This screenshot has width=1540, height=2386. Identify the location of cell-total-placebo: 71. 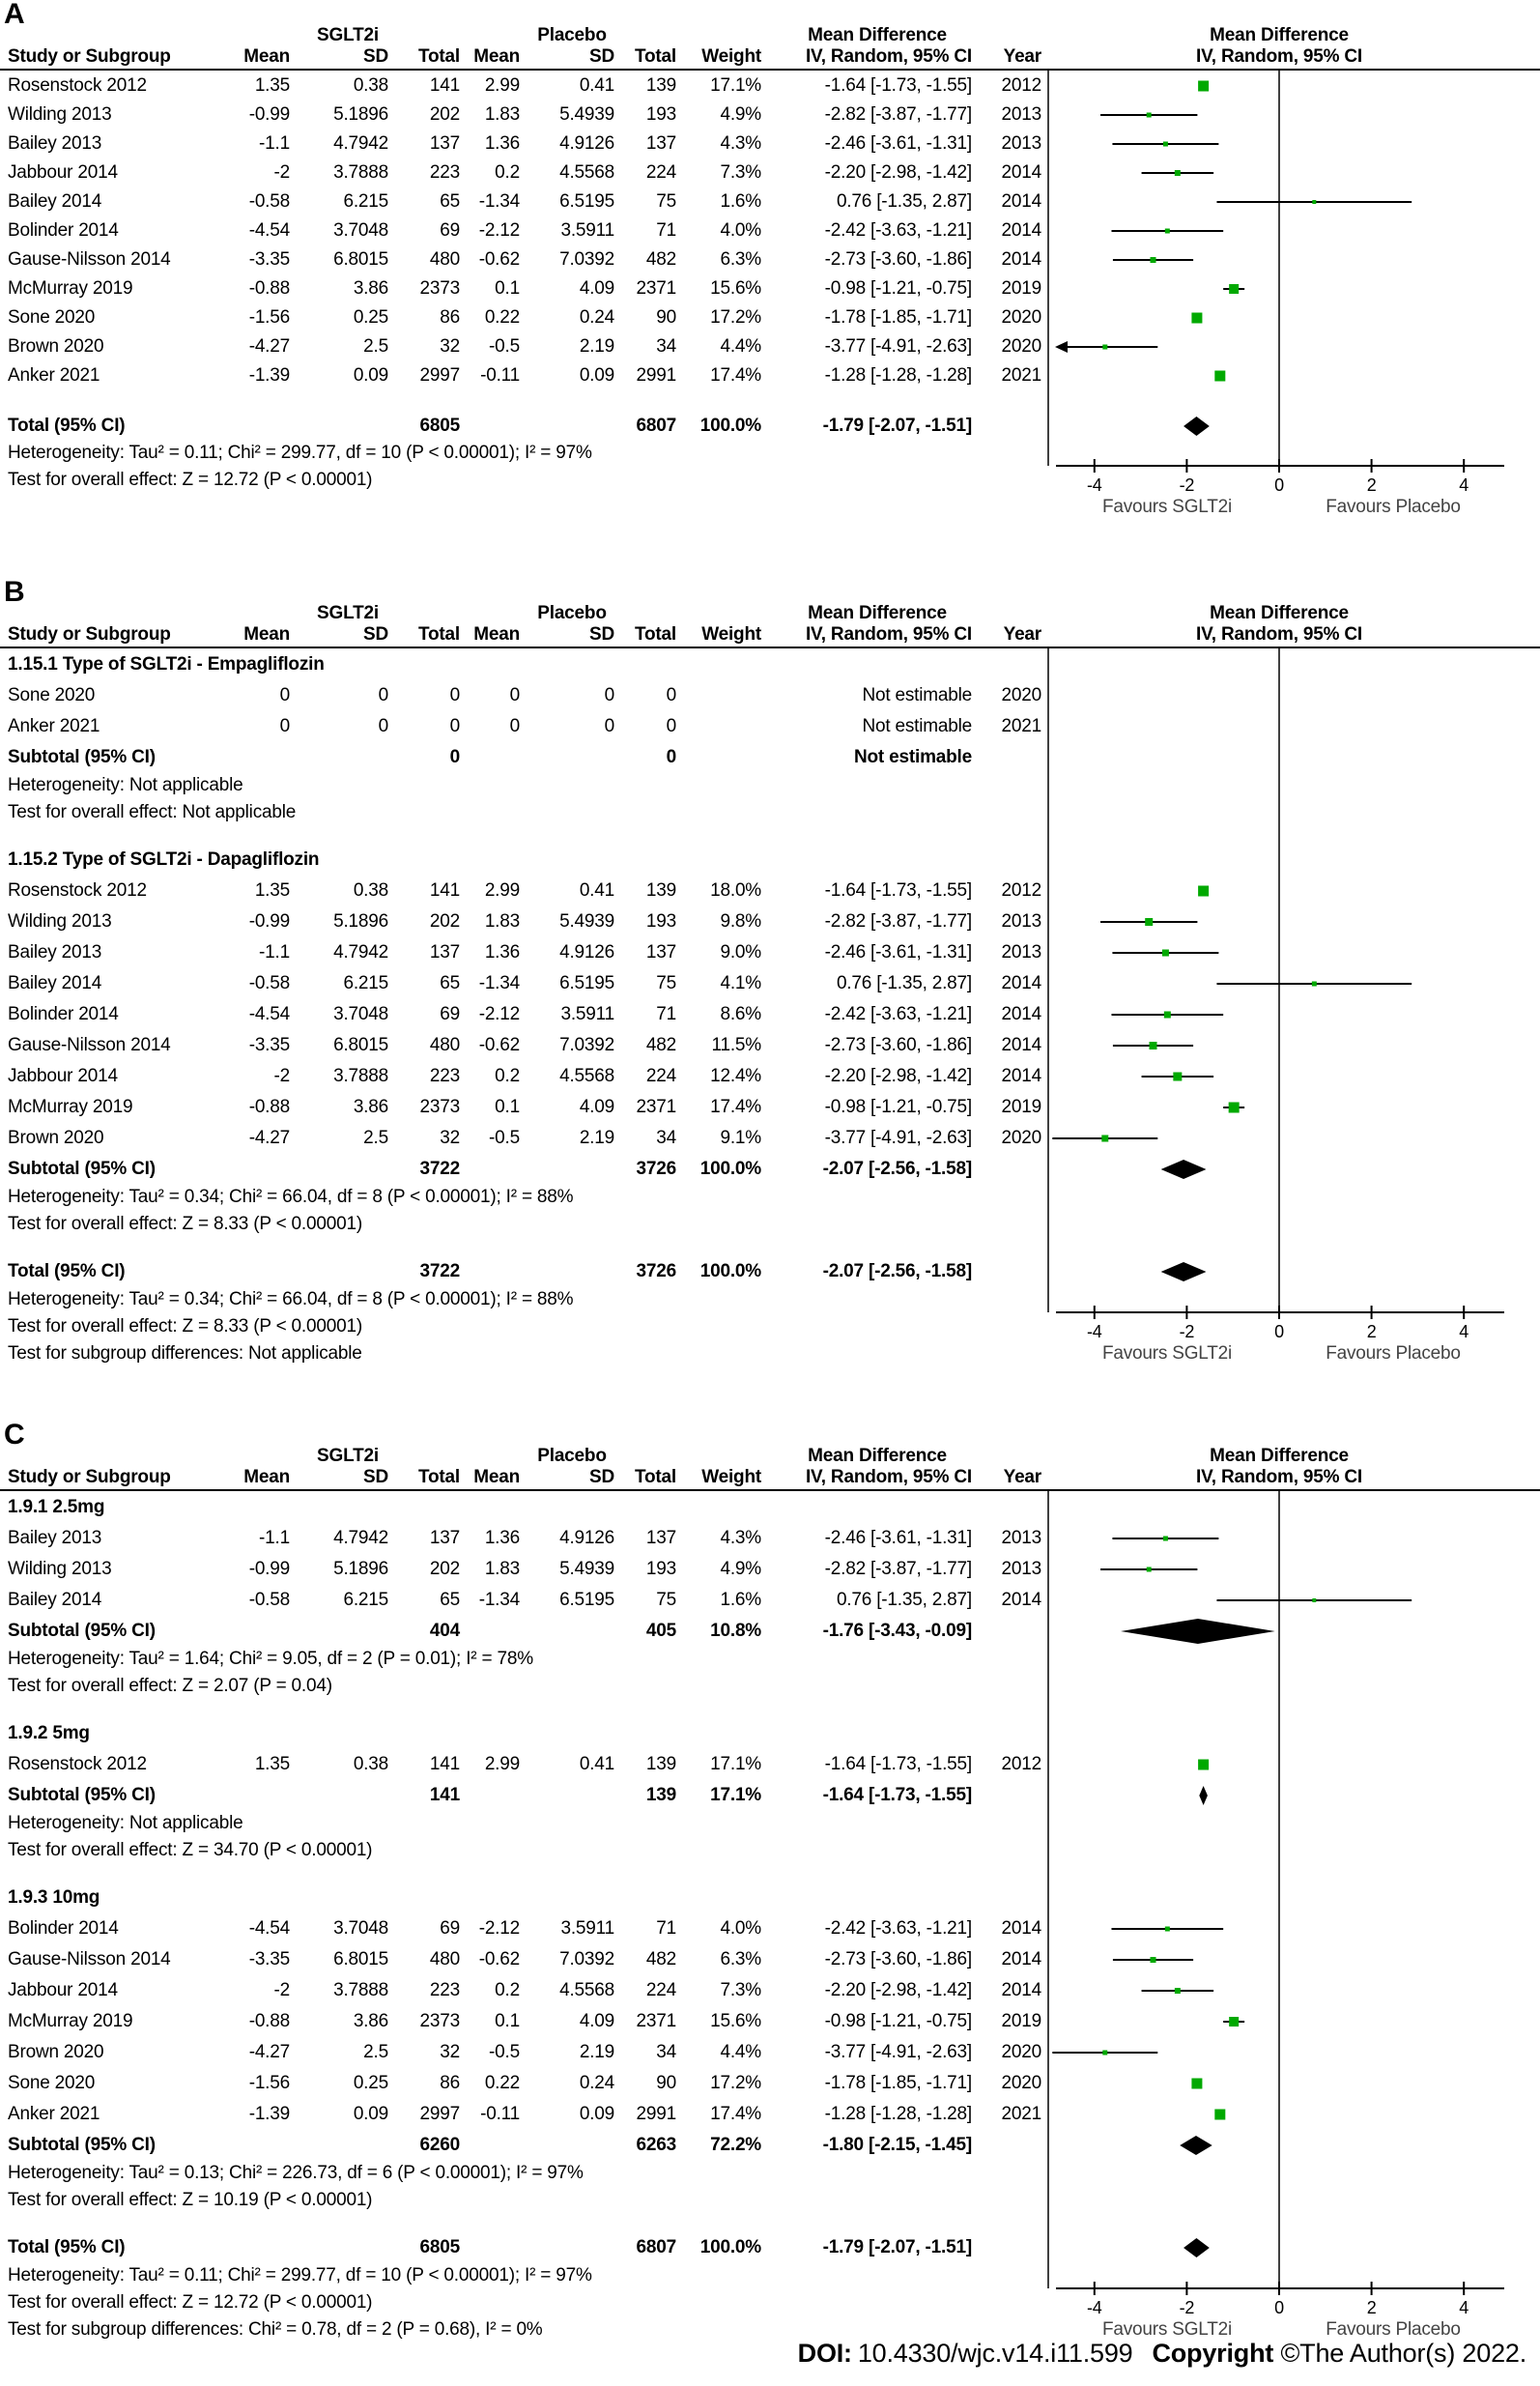
(666, 1928).